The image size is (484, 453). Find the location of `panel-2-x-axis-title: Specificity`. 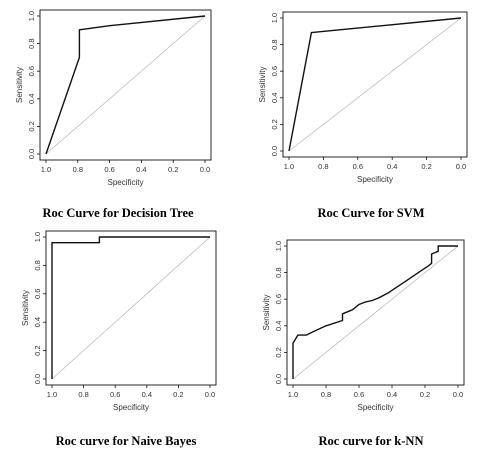

panel-2-x-axis-title: Specificity is located at coordinates (375, 179).